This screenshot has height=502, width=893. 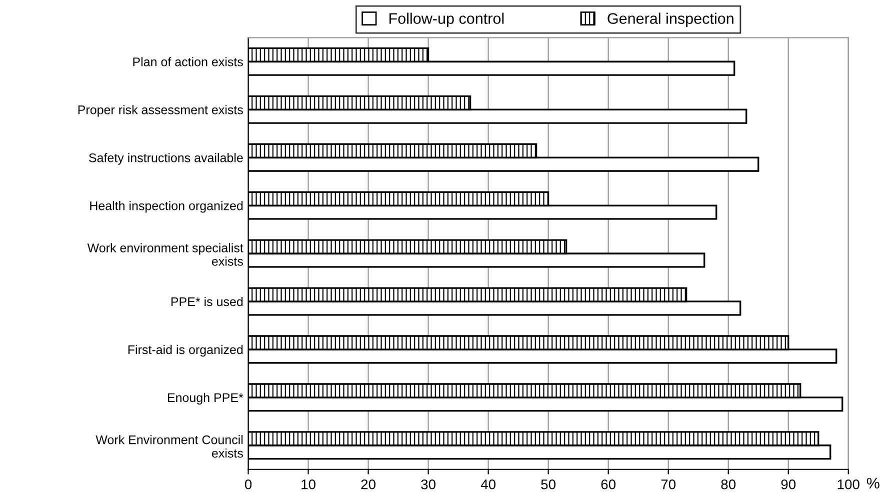 What do you see at coordinates (608, 484) in the screenshot?
I see `x-tick-label: 60` at bounding box center [608, 484].